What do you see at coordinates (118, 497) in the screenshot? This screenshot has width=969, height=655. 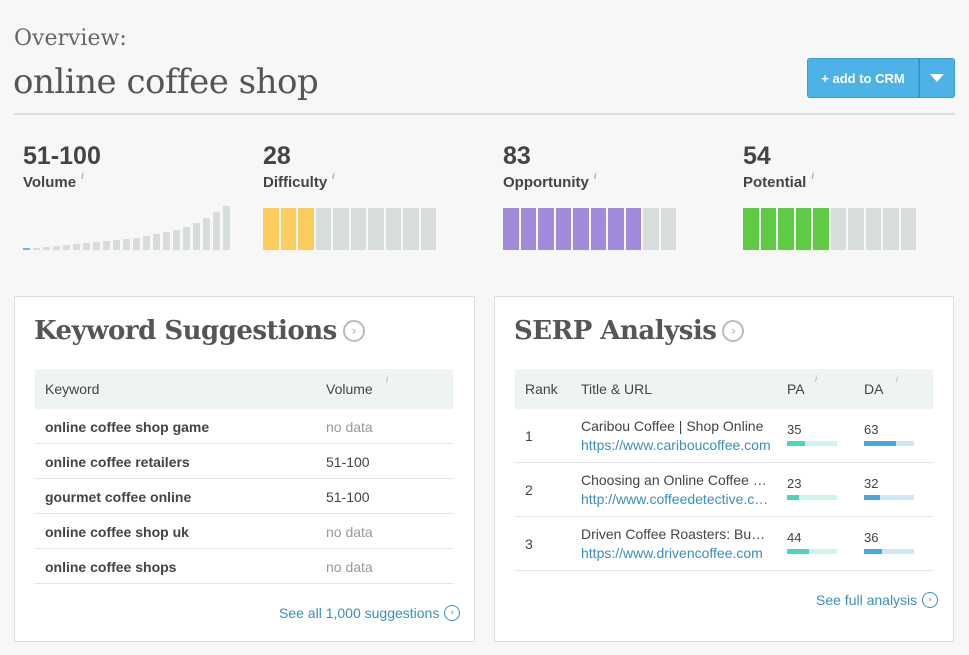 I see `keyword-cell: gourmet coffee online` at bounding box center [118, 497].